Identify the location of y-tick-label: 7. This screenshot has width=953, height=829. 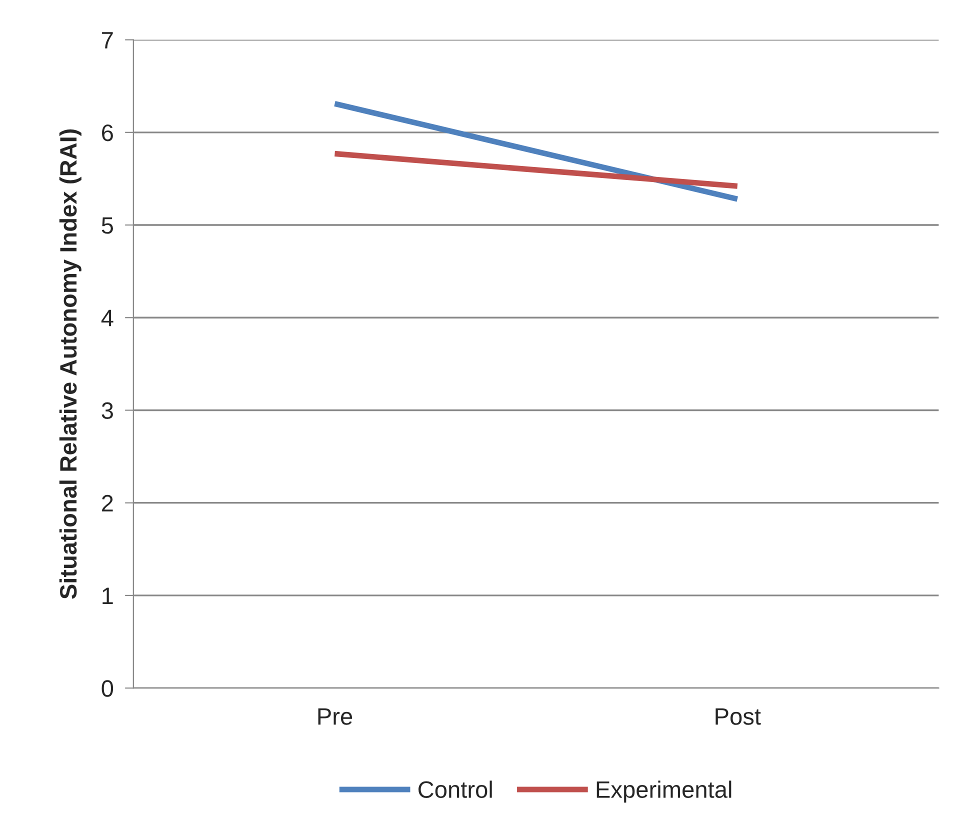
(107, 40).